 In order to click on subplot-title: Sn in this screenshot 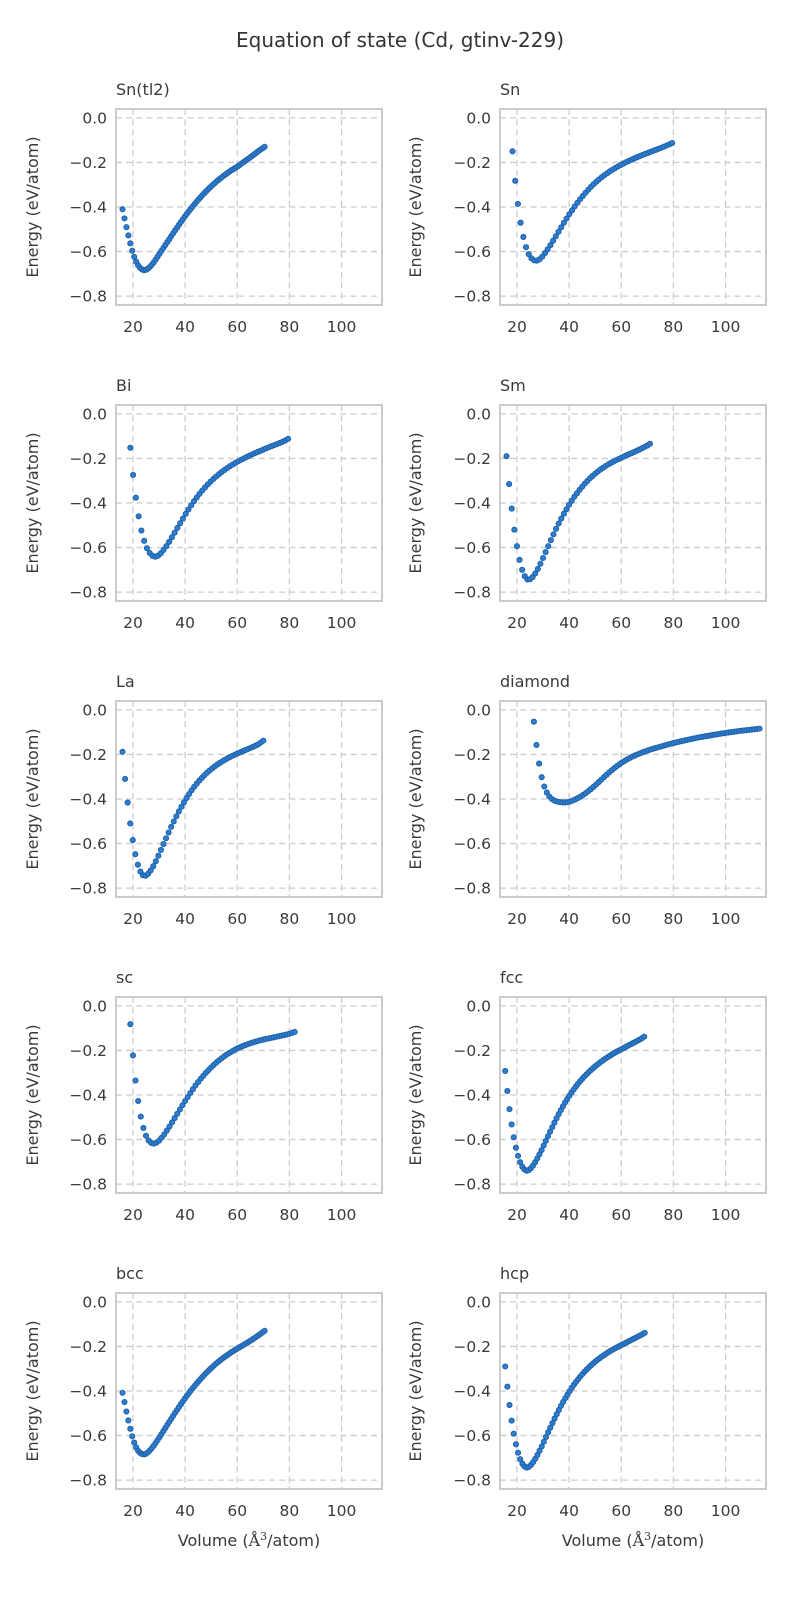, I will do `click(510, 89)`.